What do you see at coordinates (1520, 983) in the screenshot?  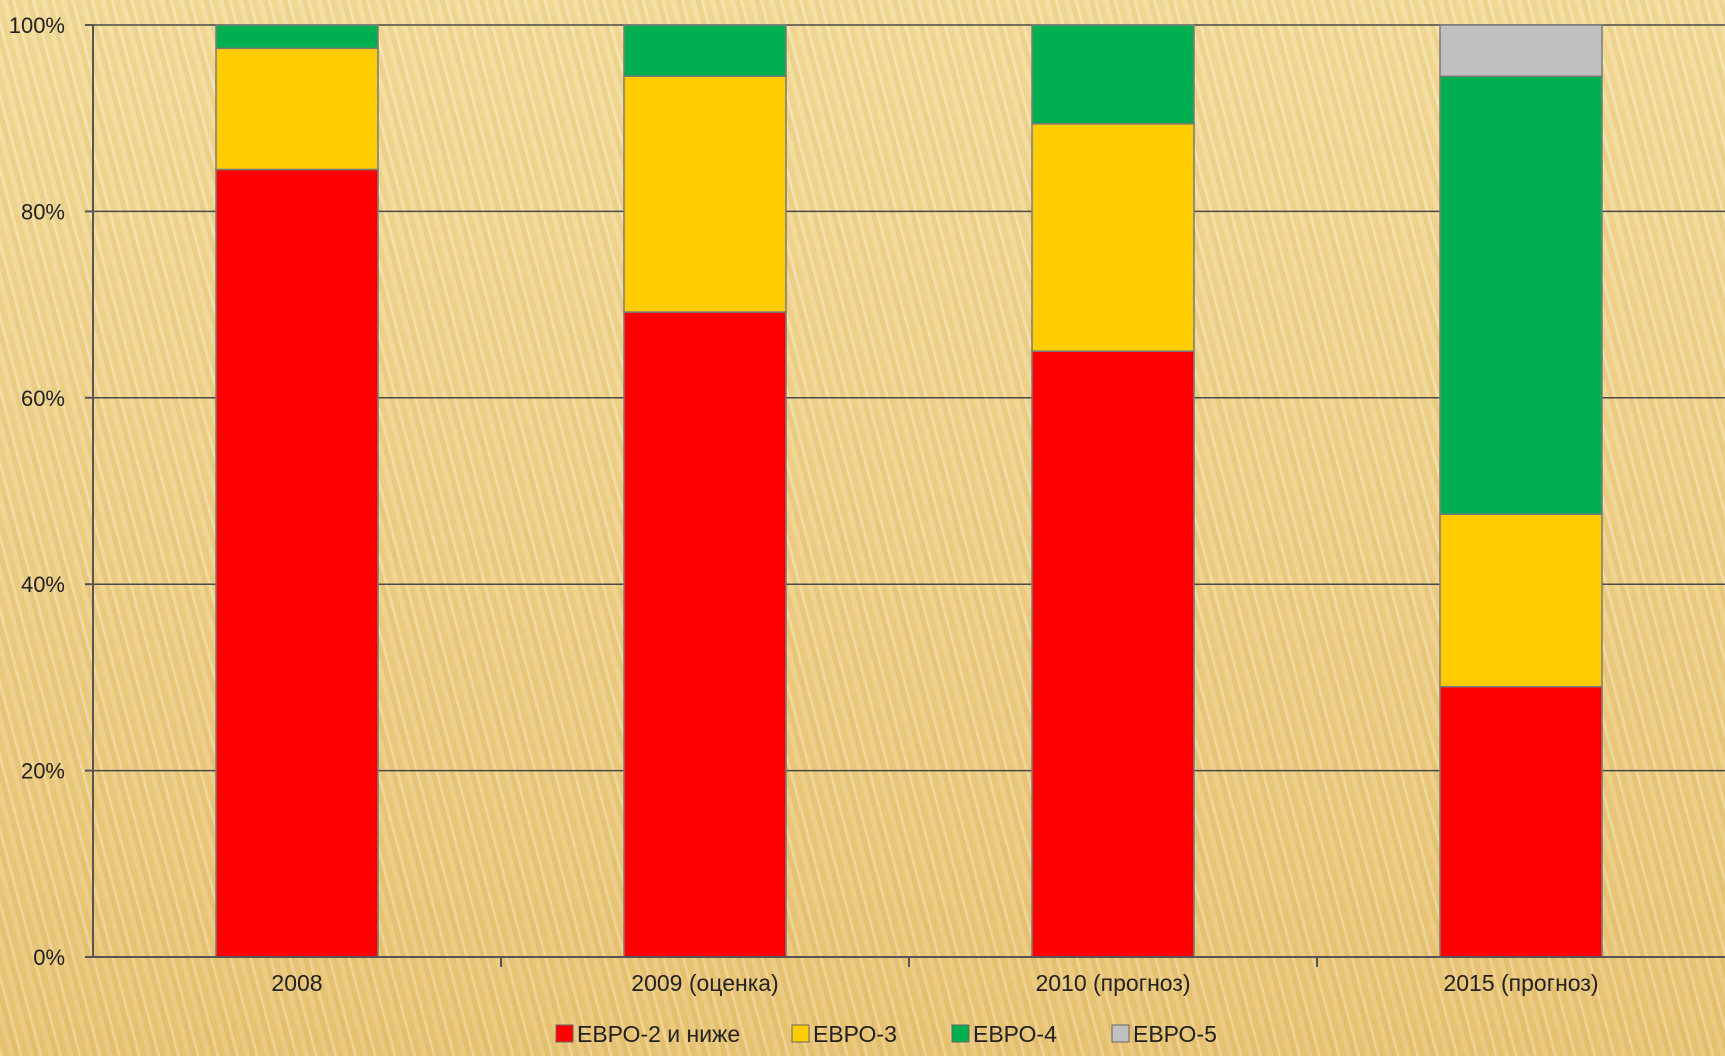 I see `x-tick-label: 2015 (прогноз)` at bounding box center [1520, 983].